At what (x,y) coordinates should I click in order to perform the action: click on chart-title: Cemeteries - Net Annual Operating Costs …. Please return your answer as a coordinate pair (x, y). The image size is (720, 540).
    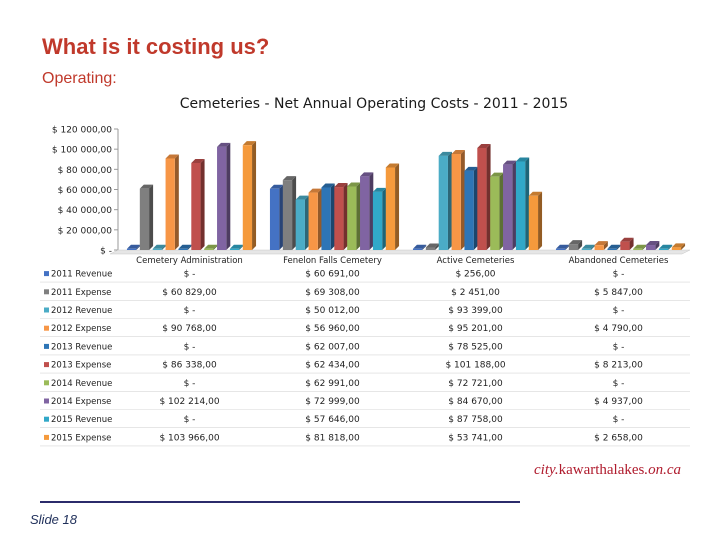
    Looking at the image, I should click on (374, 104).